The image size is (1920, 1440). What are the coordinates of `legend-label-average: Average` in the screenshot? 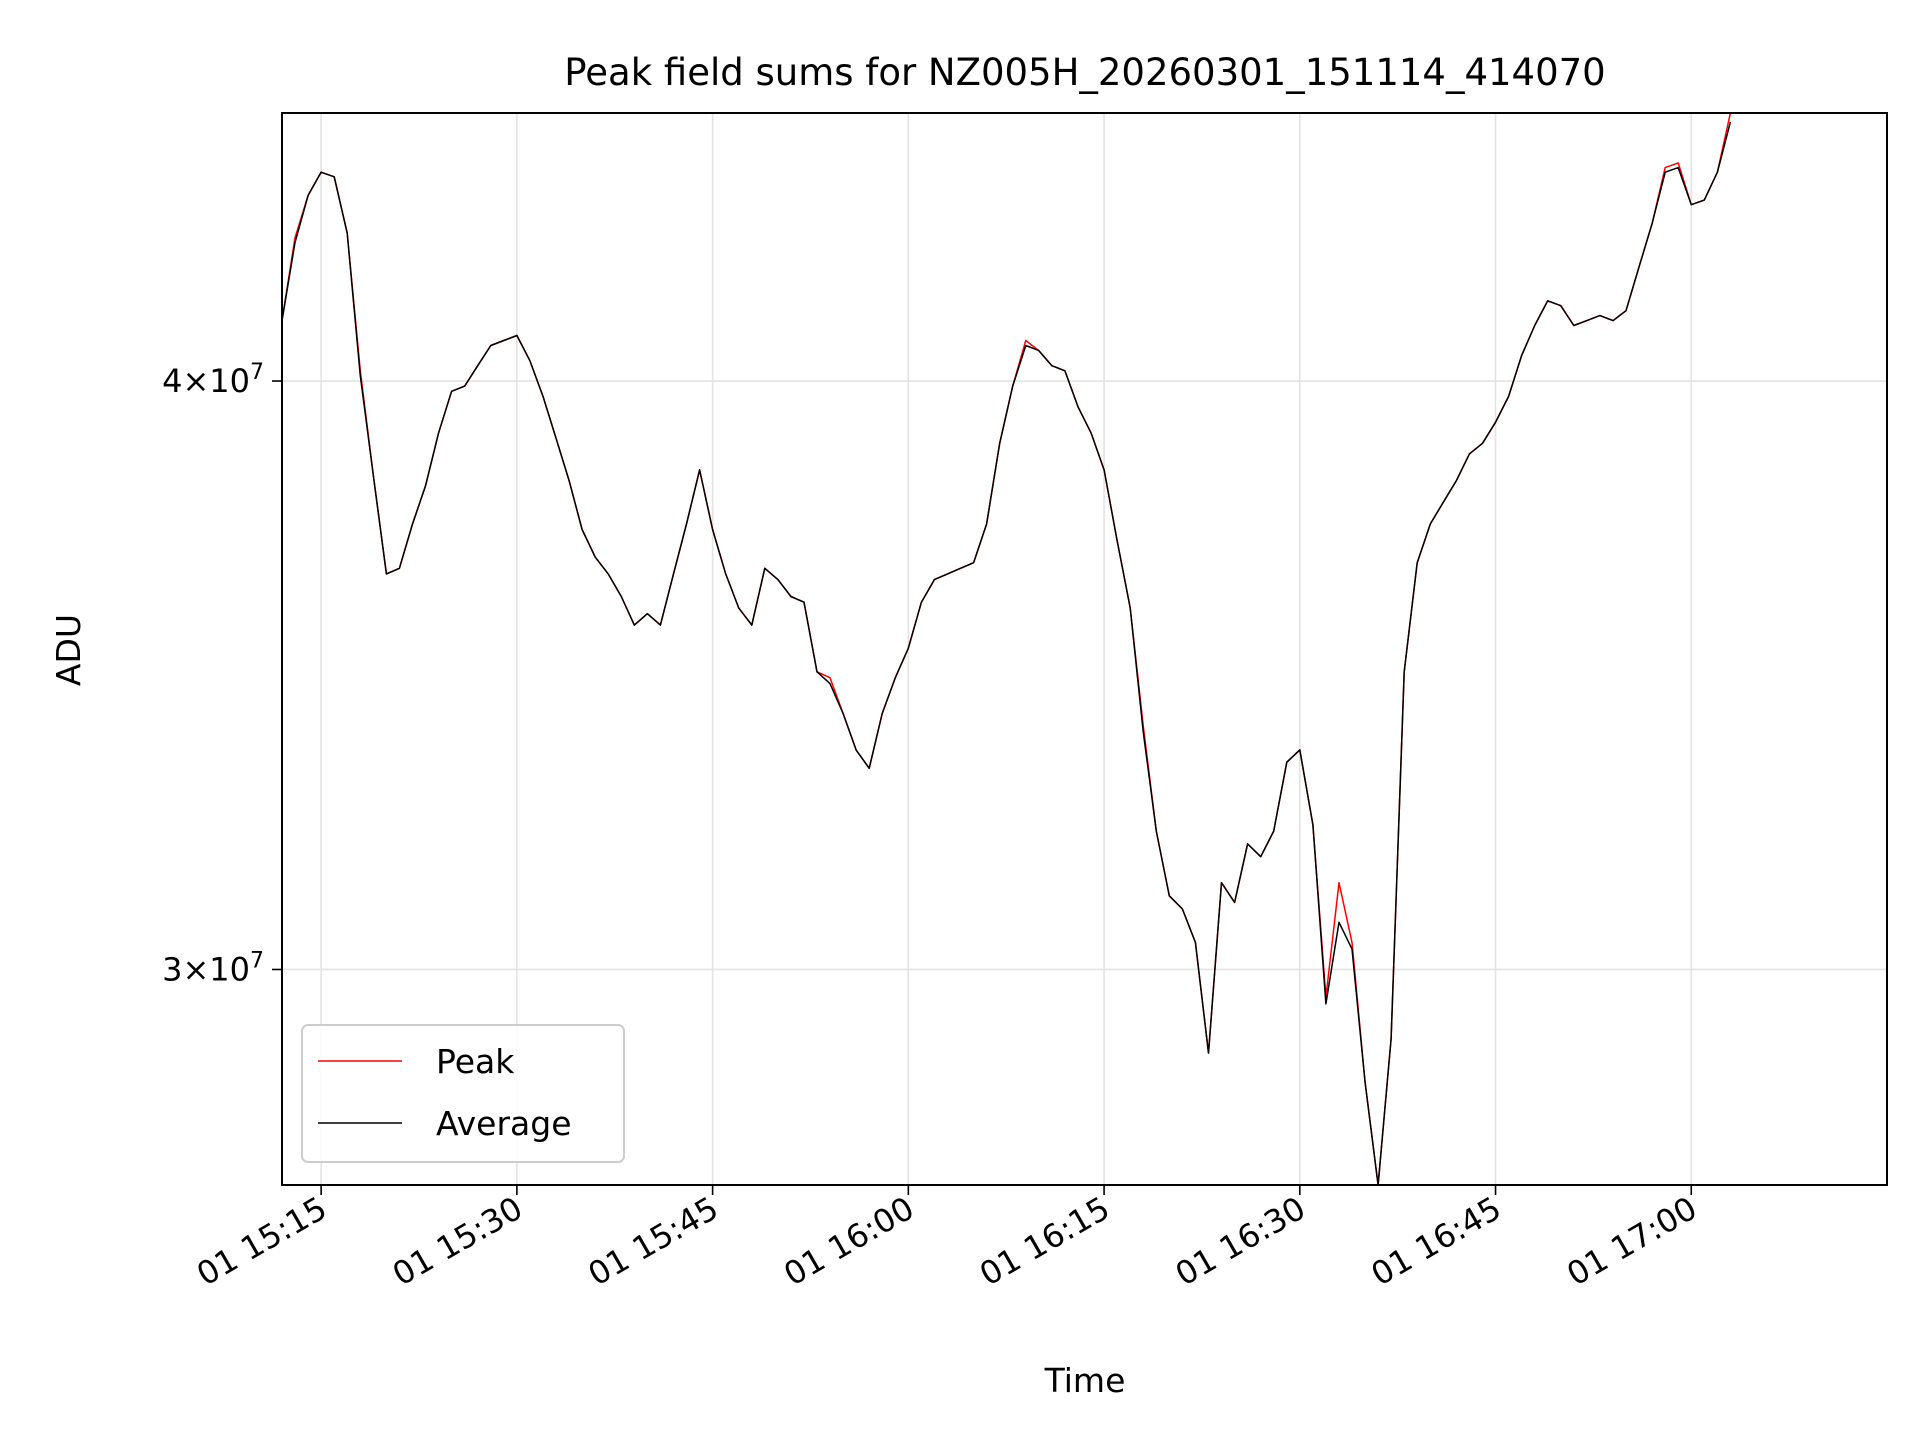 It's located at (504, 1123).